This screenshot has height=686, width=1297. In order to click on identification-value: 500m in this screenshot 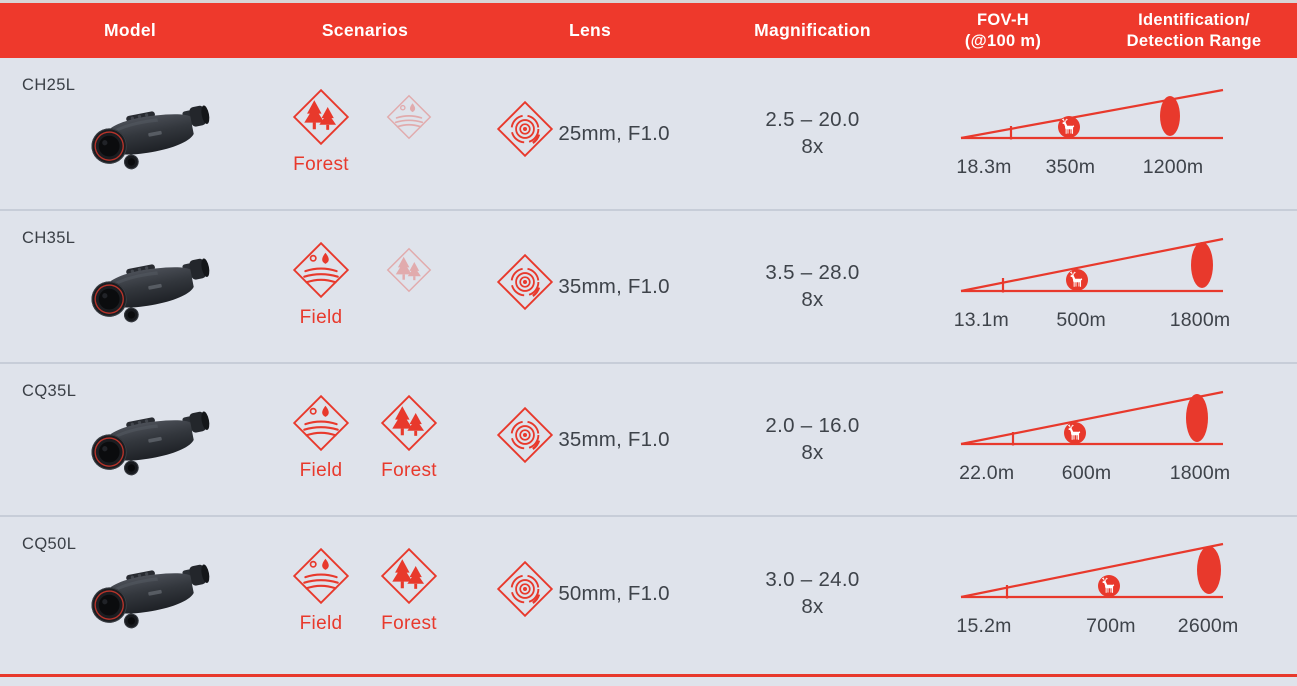, I will do `click(1081, 320)`.